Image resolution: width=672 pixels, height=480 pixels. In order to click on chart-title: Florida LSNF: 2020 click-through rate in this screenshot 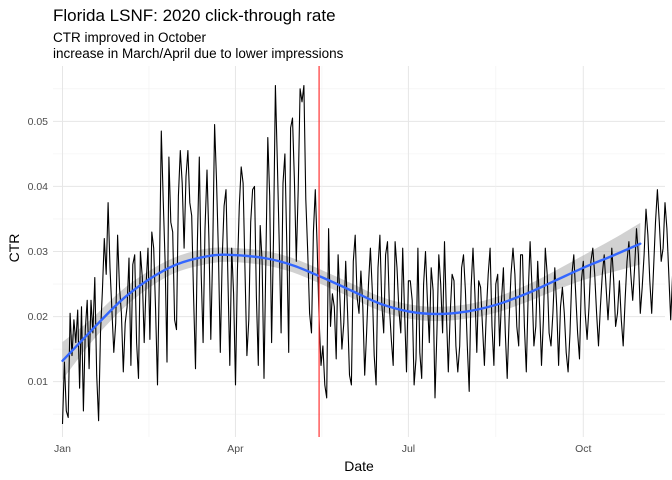, I will do `click(194, 15)`.